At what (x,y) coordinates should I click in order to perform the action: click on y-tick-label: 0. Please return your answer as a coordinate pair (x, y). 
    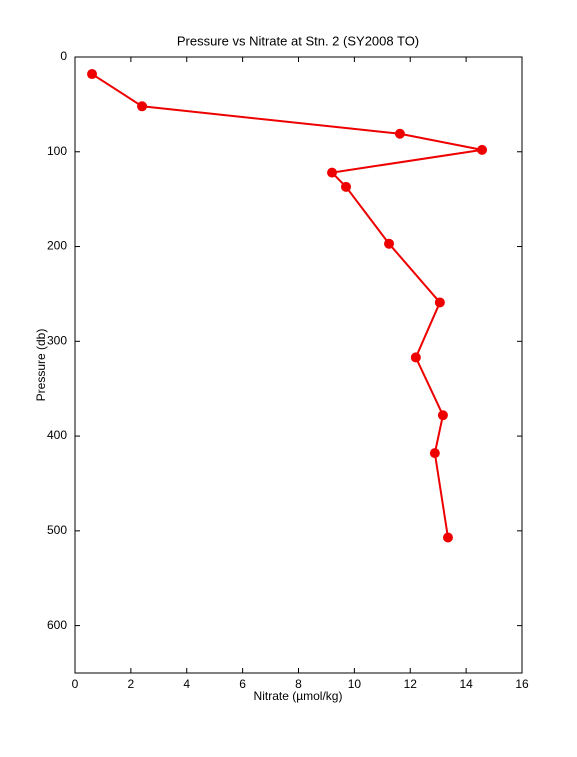
    Looking at the image, I should click on (63, 56).